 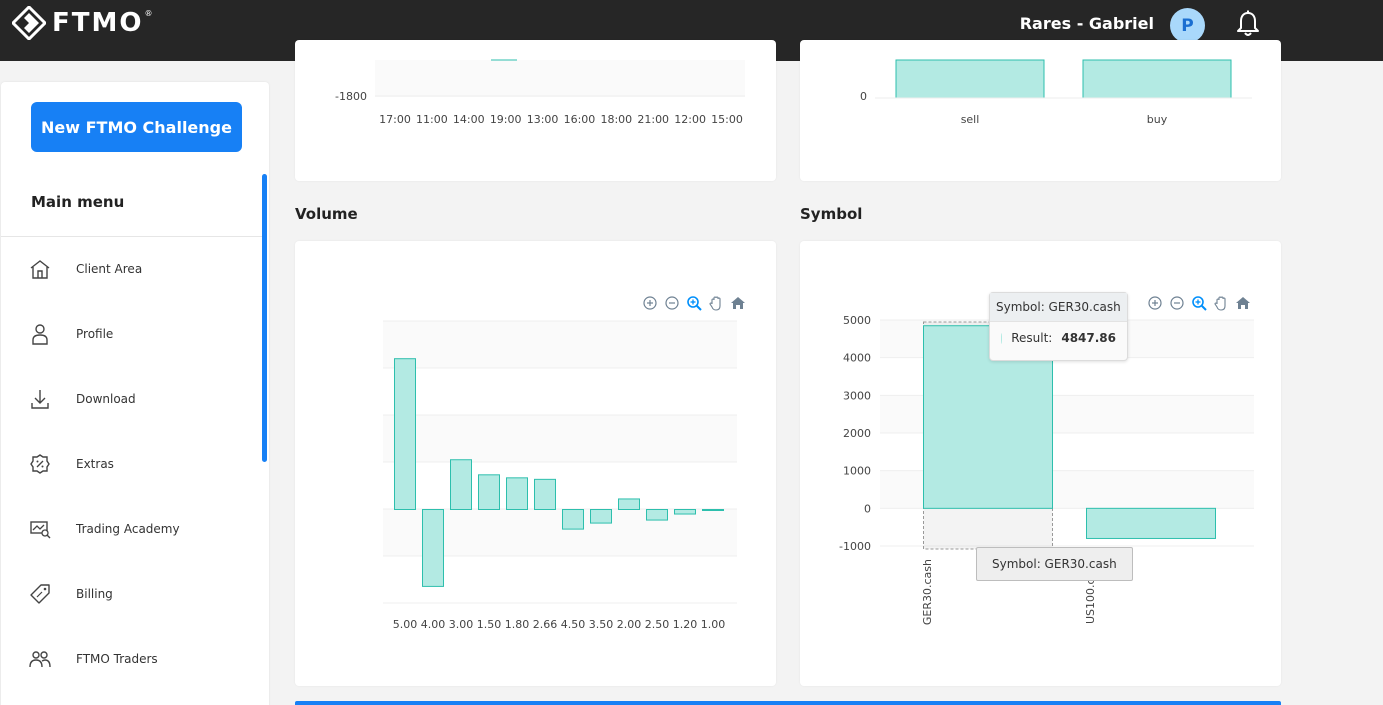 I want to click on y-tick-label: 3000, so click(x=857, y=395).